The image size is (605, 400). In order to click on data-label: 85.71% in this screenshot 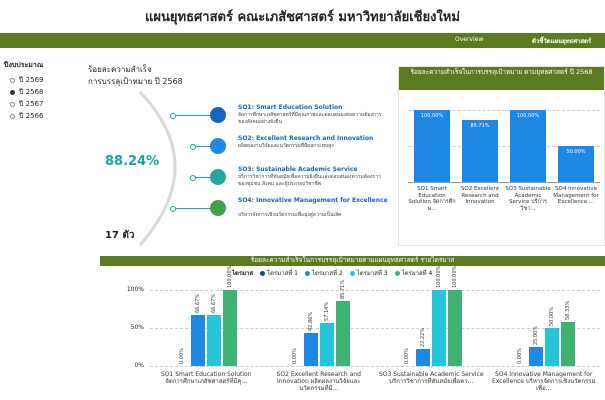, I will do `click(480, 126)`.